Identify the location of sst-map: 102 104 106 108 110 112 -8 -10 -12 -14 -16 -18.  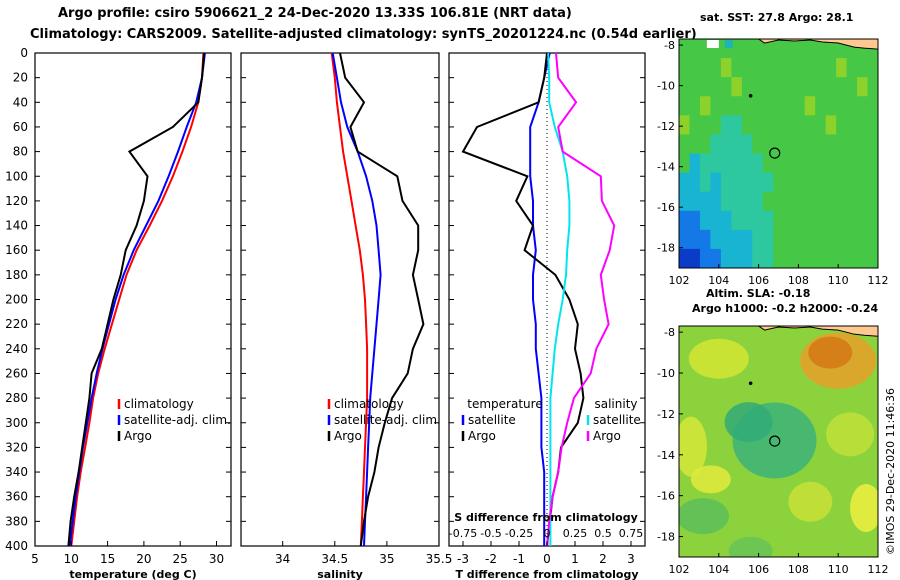
(773, 162).